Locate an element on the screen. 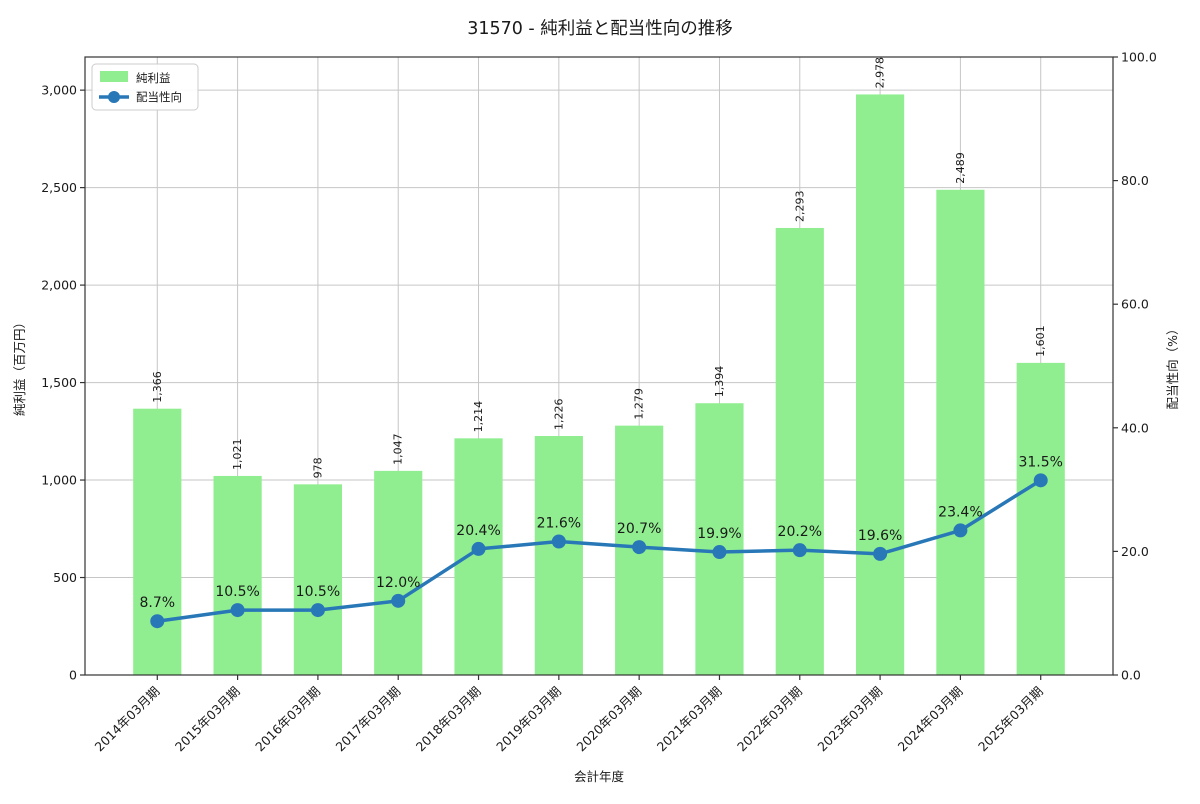 The width and height of the screenshot is (1200, 804). x-tick-label: 2022年03月期 is located at coordinates (769, 719).